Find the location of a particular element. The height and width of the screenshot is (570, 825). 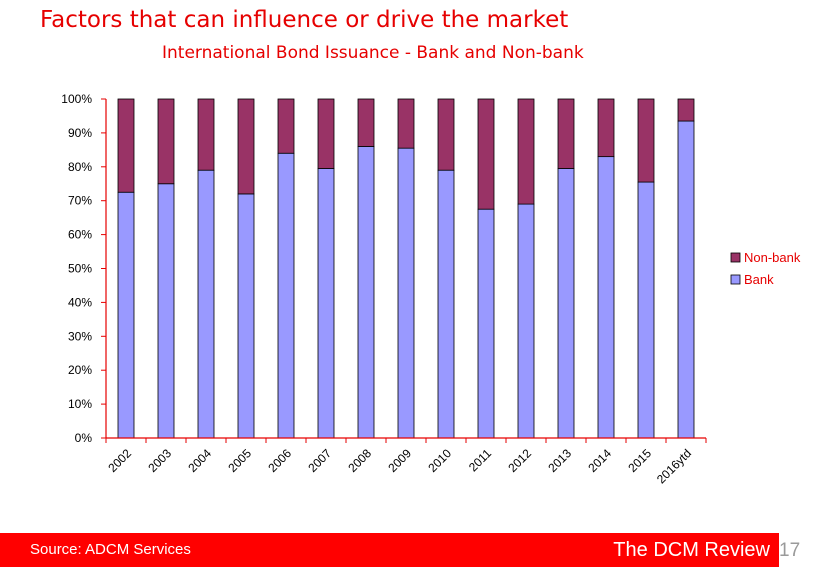

legend-label-non-bank: Non-bank is located at coordinates (772, 257).